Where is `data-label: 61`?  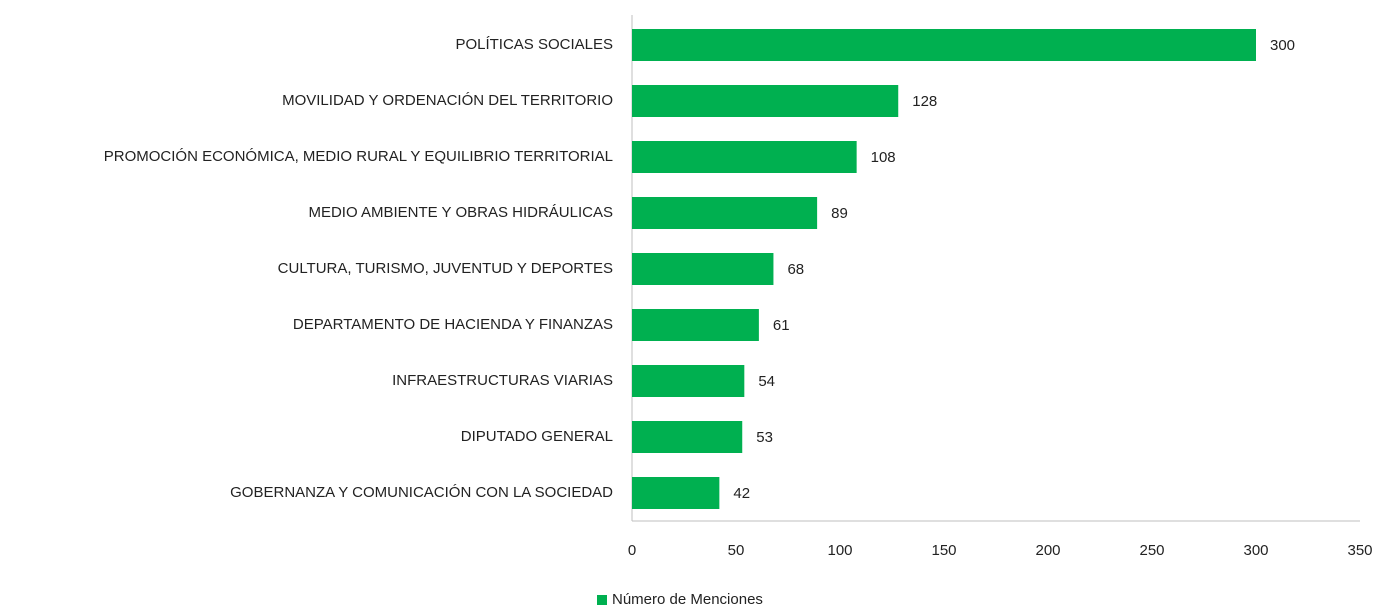 data-label: 61 is located at coordinates (781, 325).